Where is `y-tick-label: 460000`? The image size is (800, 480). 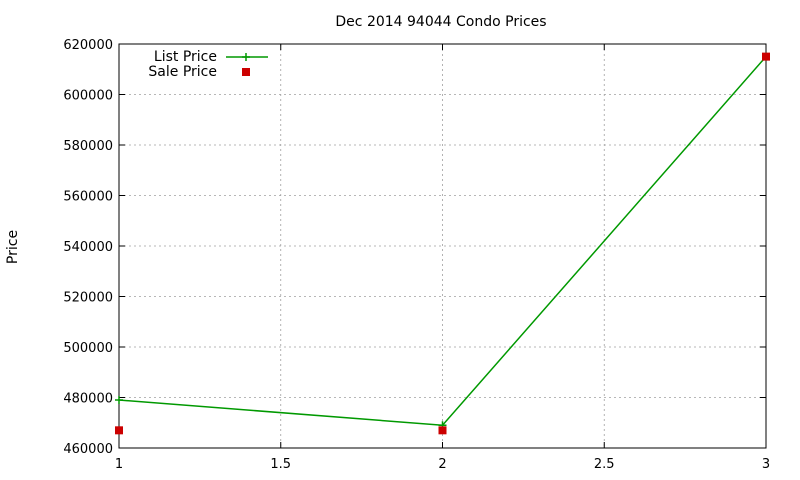 y-tick-label: 460000 is located at coordinates (88, 449).